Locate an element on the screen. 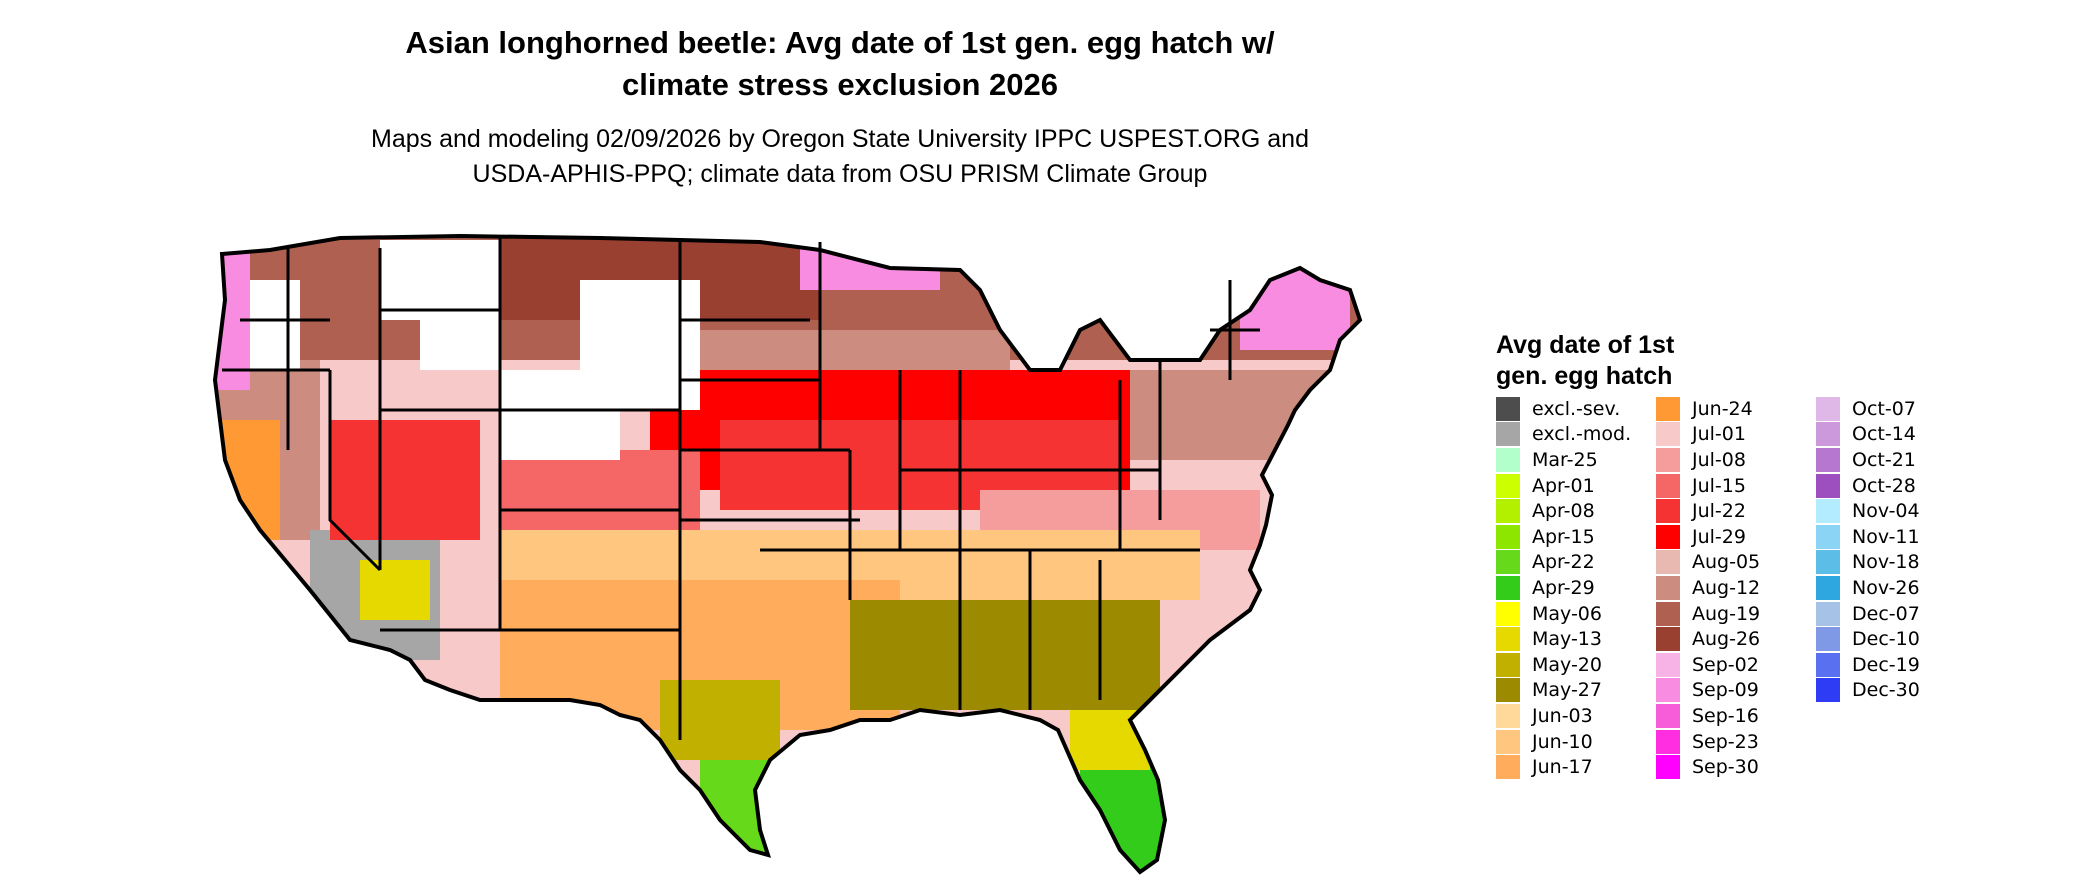 This screenshot has width=2100, height=892. legend-label: May-27 is located at coordinates (1567, 690).